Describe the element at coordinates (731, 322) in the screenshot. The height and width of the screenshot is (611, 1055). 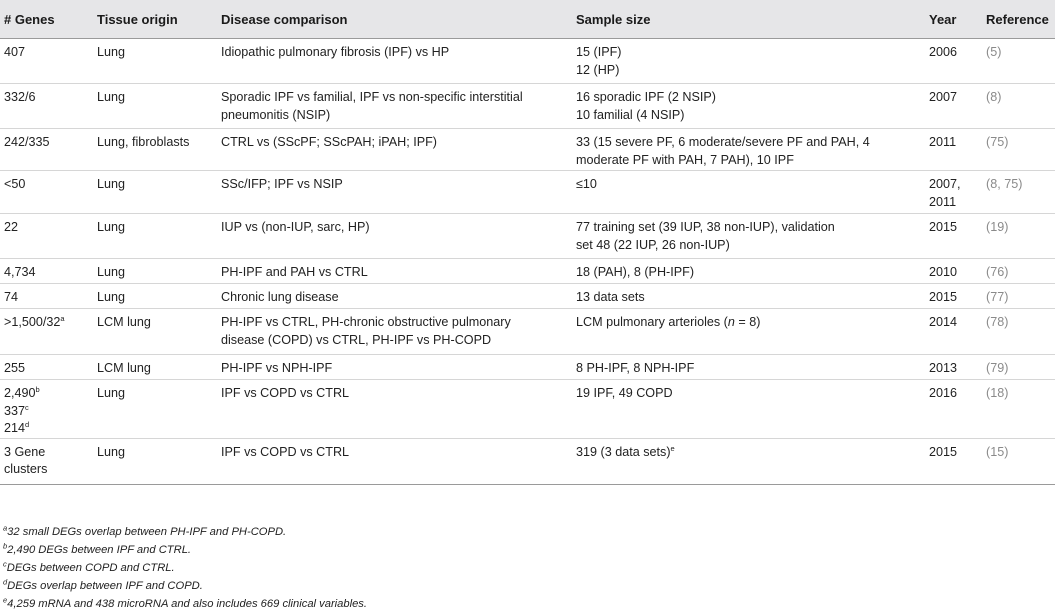
I see `sample-italic: n` at that location.